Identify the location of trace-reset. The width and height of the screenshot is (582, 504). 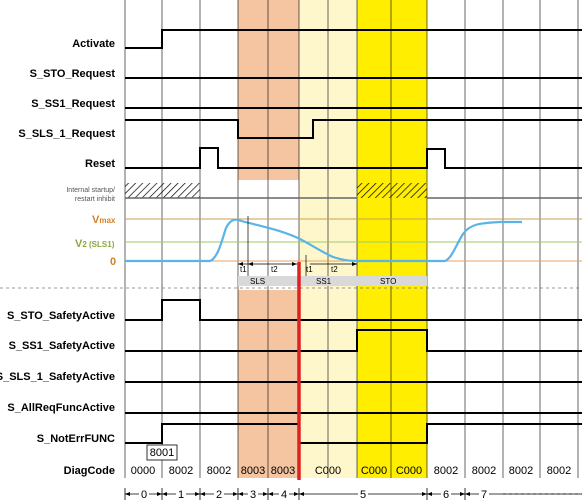
(353, 158).